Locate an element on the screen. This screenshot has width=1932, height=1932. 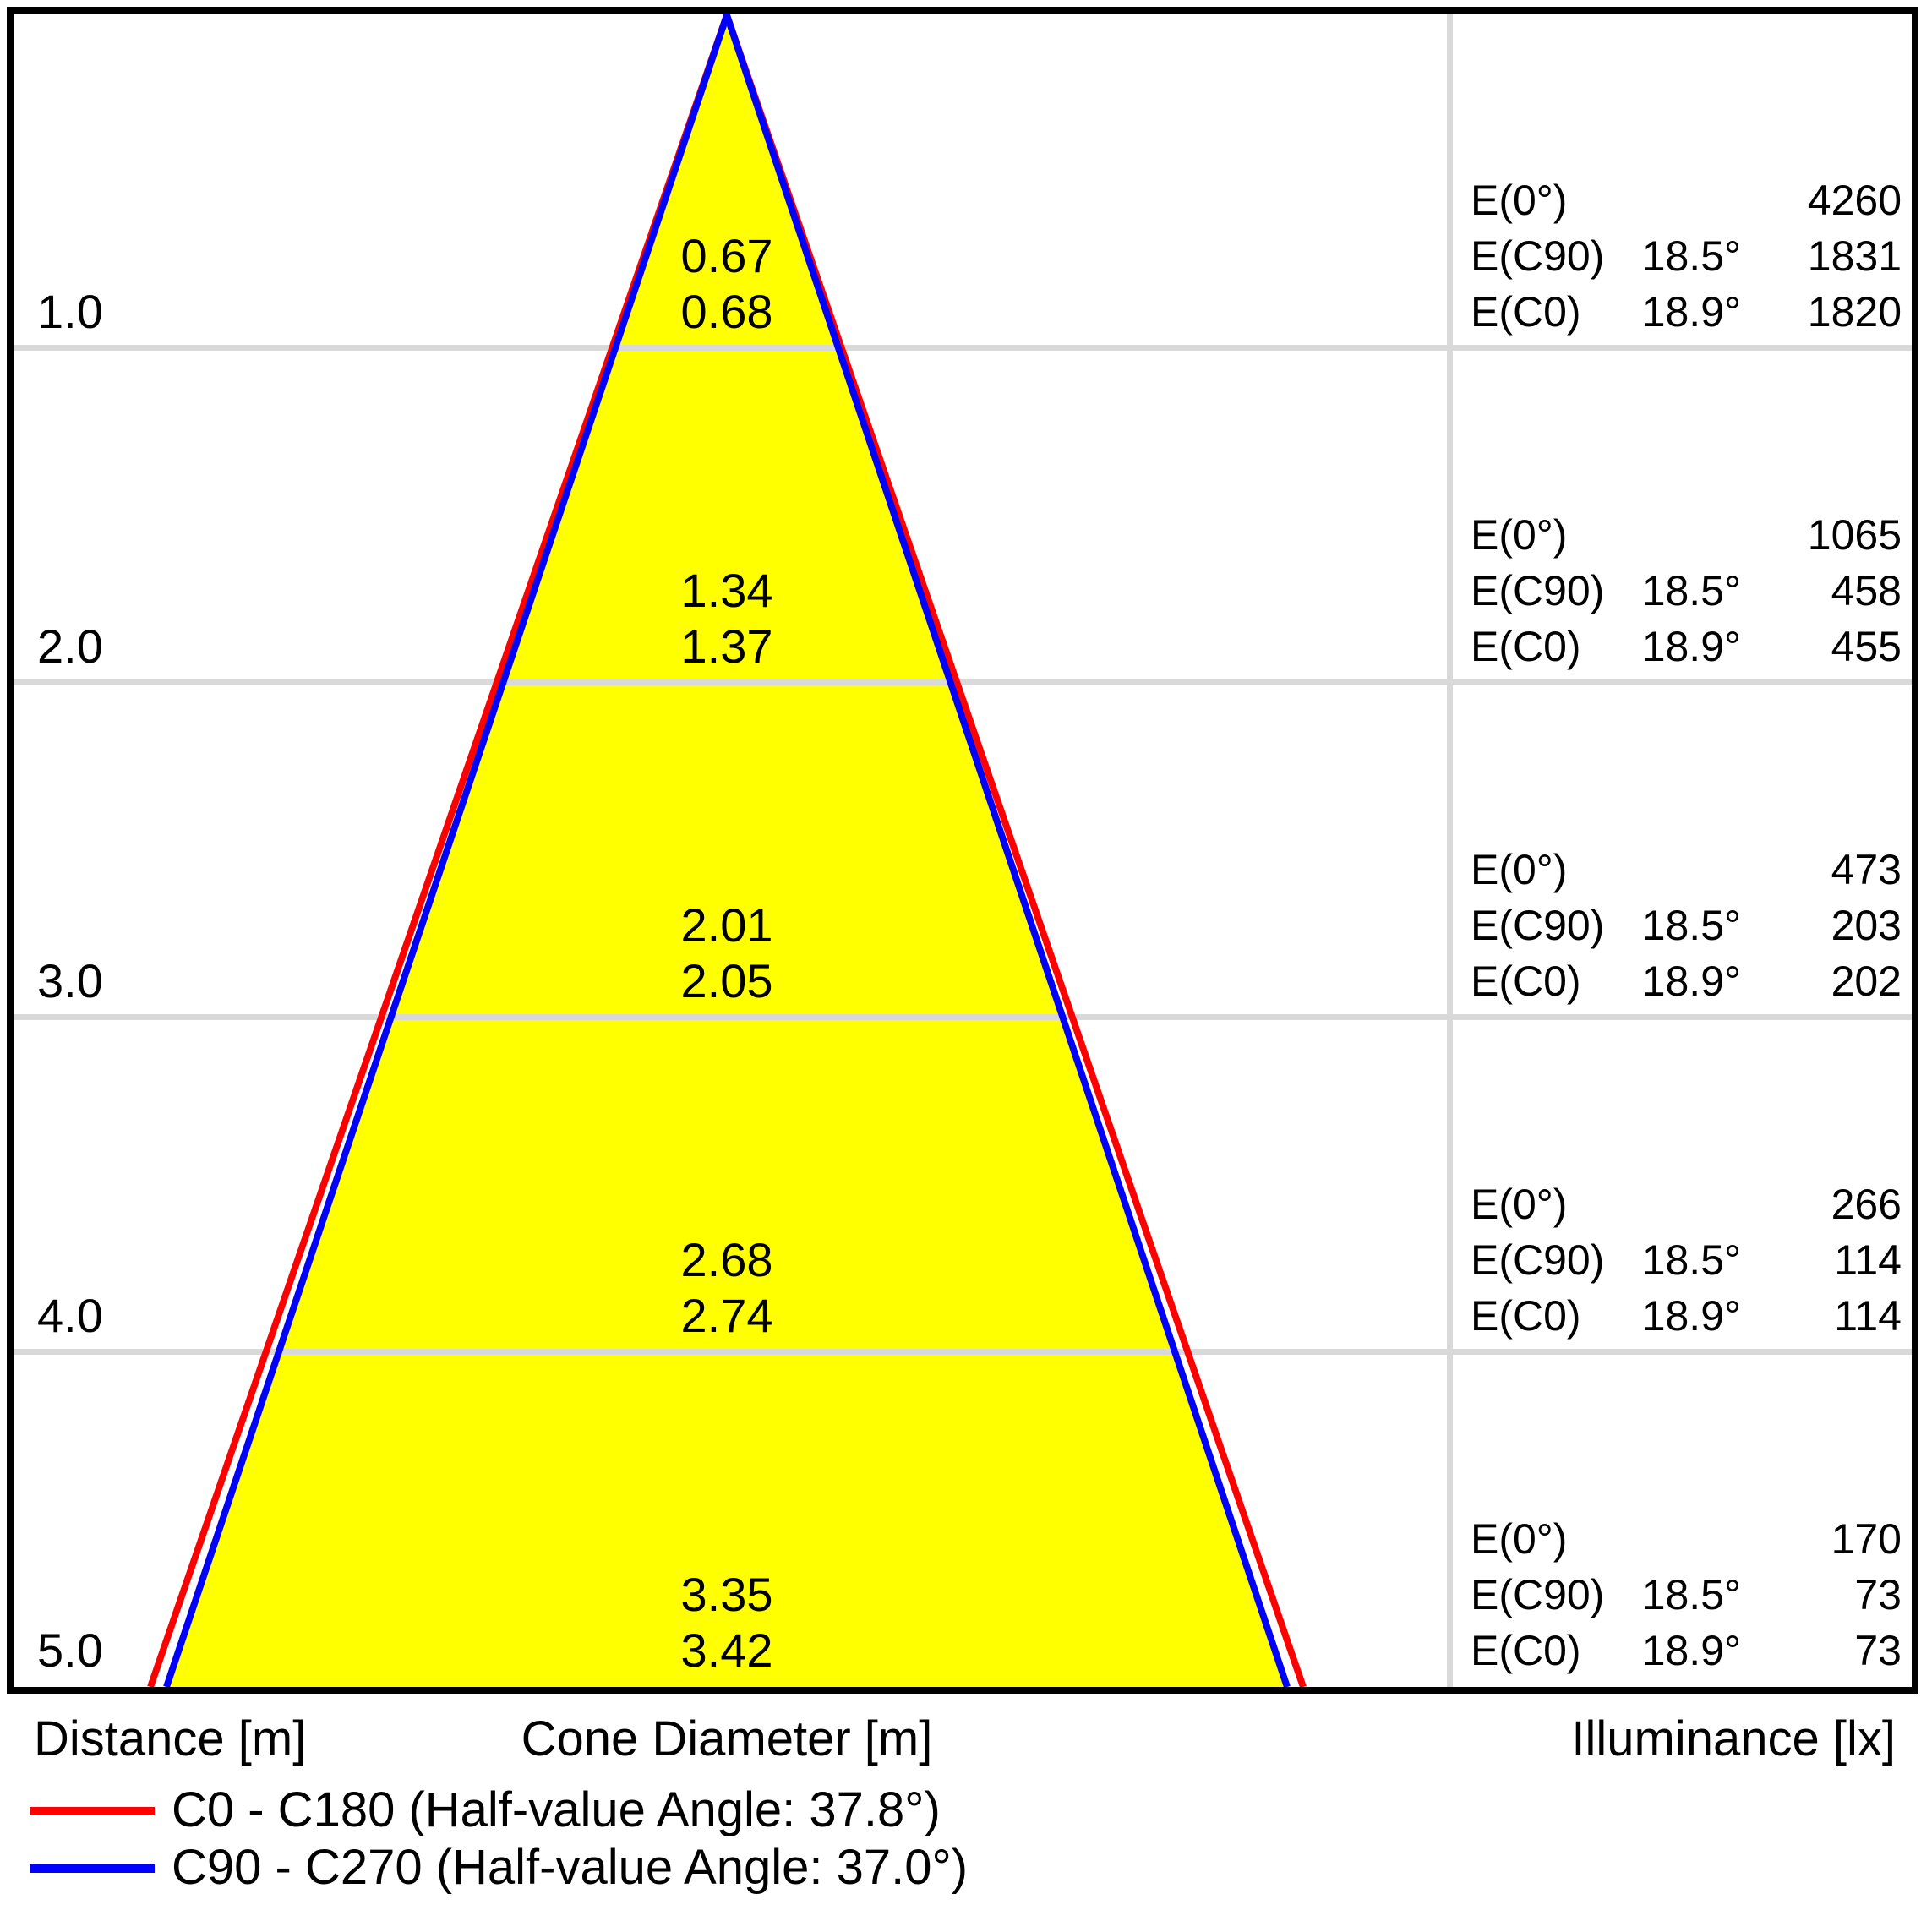
illuminance-line: E(C0) 18.9° 455 is located at coordinates (1683, 646).